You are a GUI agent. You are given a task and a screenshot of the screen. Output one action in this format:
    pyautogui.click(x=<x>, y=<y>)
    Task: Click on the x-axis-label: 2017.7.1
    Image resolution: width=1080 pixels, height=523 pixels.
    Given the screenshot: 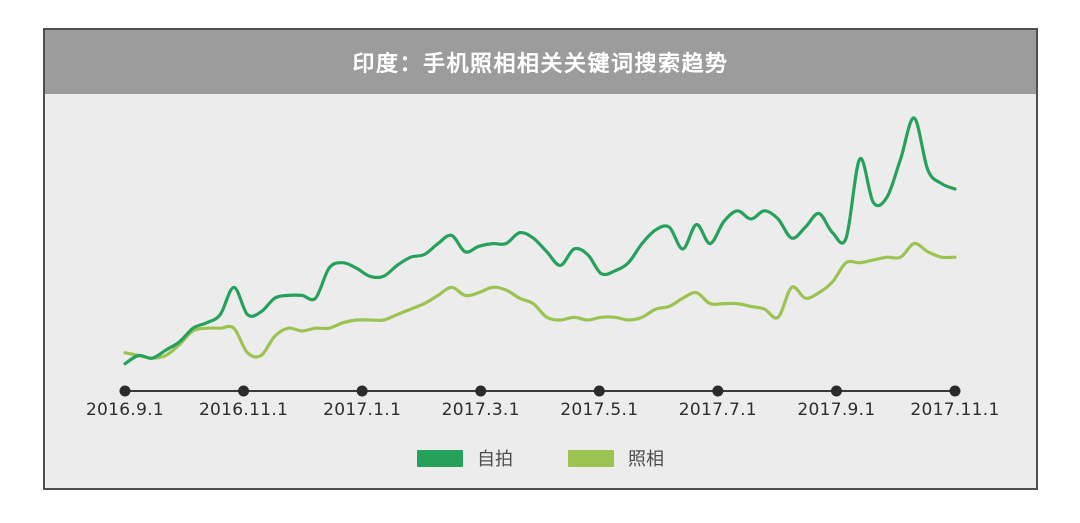 What is the action you would take?
    pyautogui.click(x=717, y=410)
    